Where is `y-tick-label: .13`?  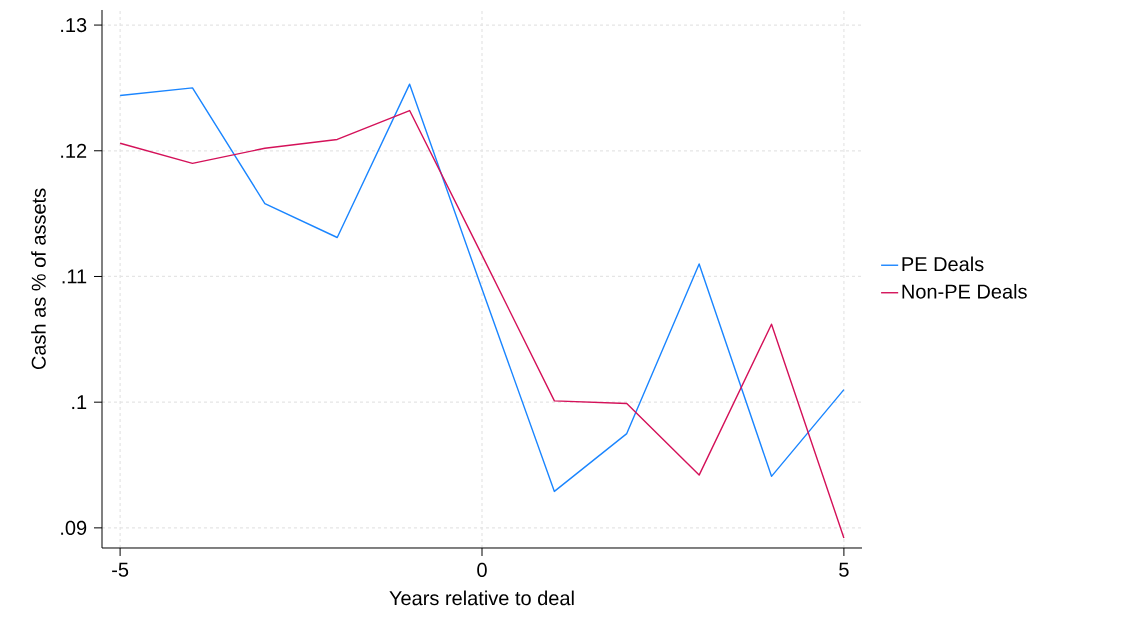 y-tick-label: .13 is located at coordinates (74, 25).